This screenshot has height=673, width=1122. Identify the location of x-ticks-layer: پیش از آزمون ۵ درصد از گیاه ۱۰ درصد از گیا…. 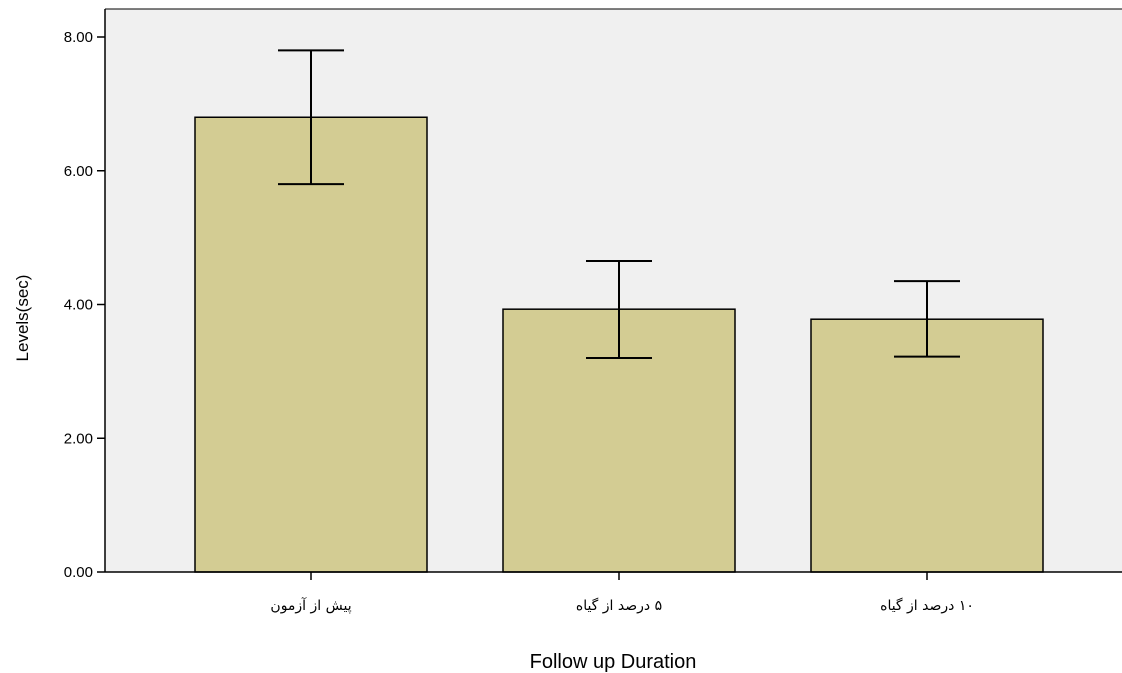
(622, 593).